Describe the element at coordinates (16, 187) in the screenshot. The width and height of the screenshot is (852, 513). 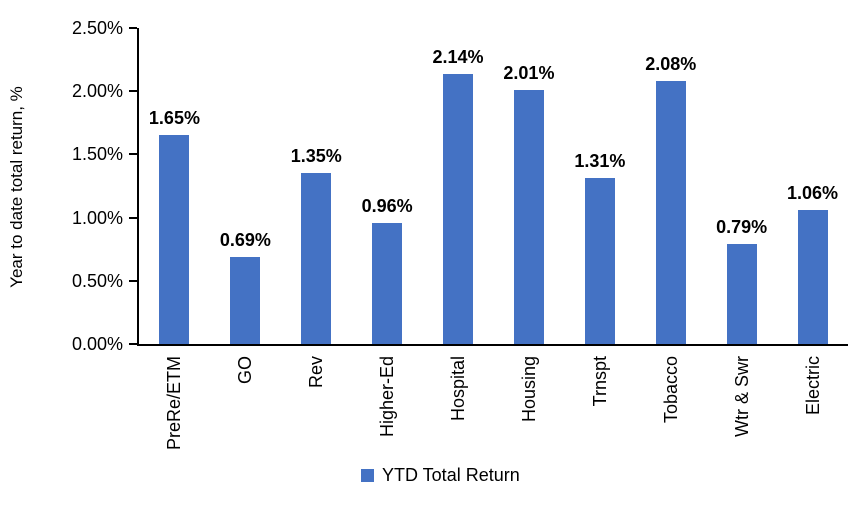
I see `y-axis-title: Year to date total return, %` at that location.